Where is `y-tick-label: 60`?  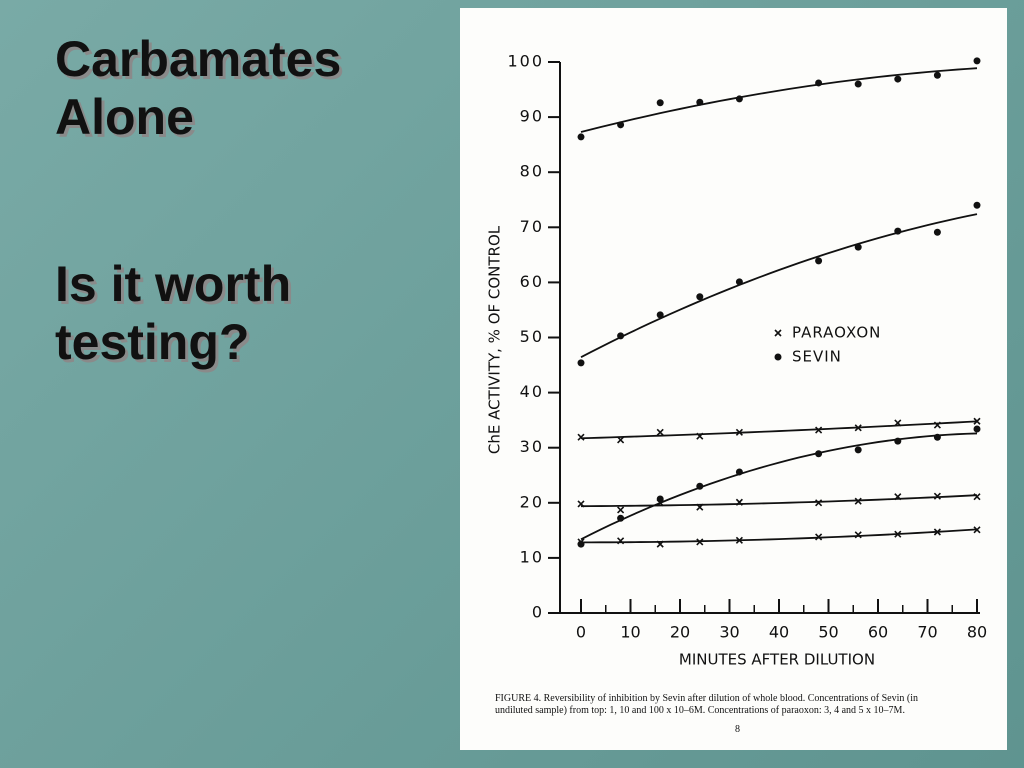 y-tick-label: 60 is located at coordinates (532, 281).